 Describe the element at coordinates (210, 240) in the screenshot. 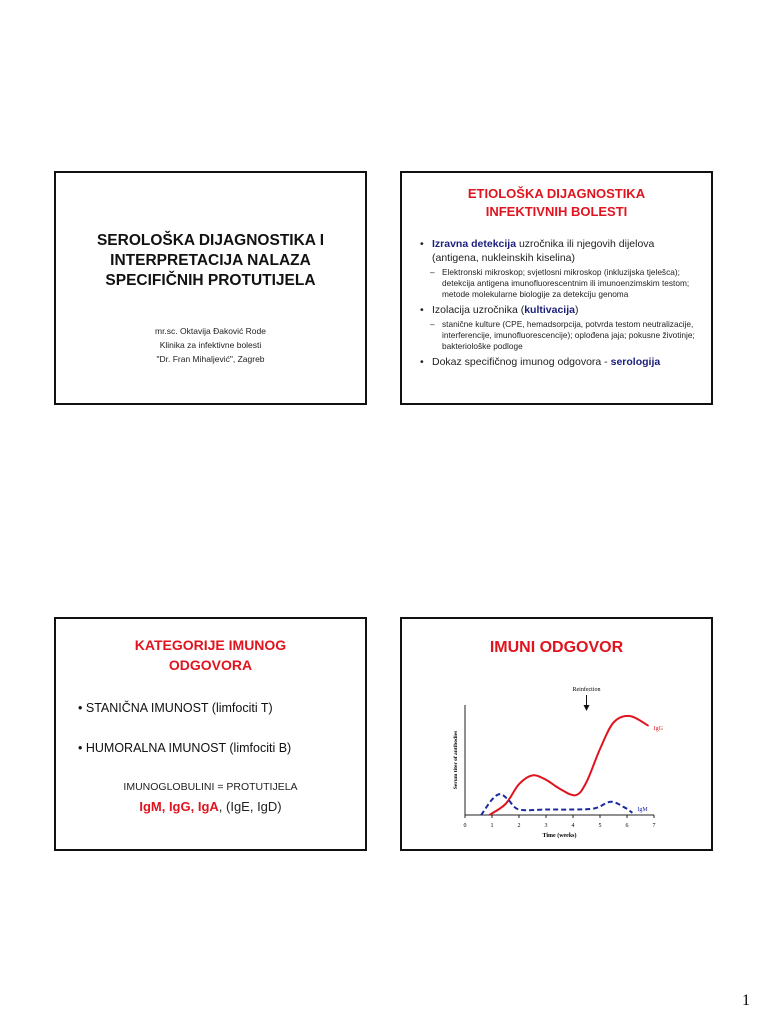

I see `title-line: SEROLOŠKA DIJAGNOSTIKA I` at that location.